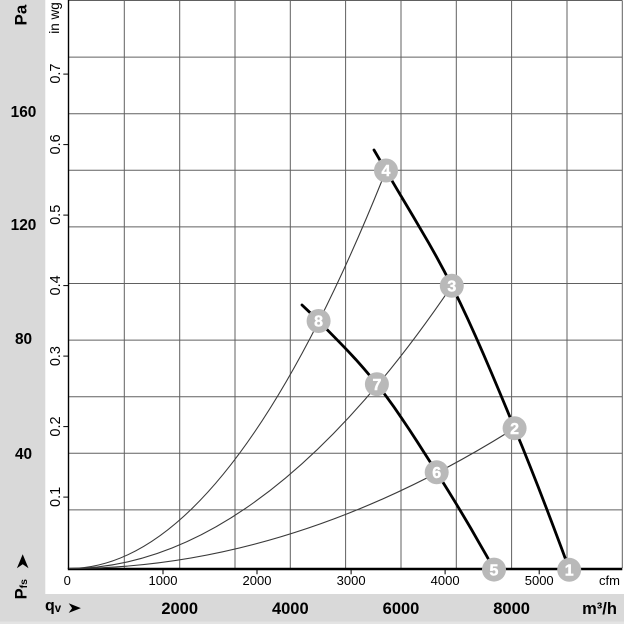 This screenshot has height=624, width=624. Describe the element at coordinates (386, 171) in the screenshot. I see `svg-text: 4` at that location.